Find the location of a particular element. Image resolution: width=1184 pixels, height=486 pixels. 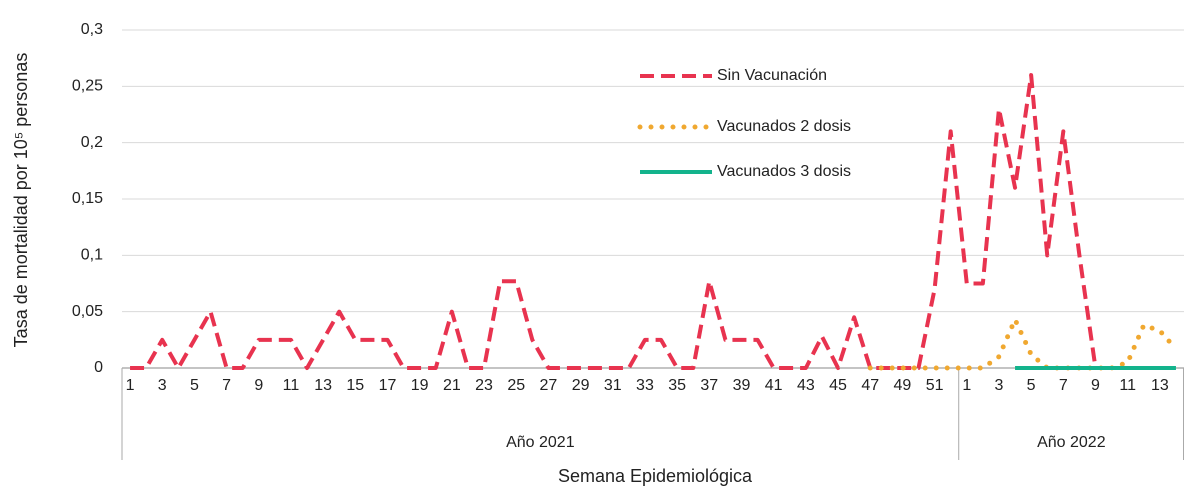

y-tick-label: 0,15 is located at coordinates (87, 198).